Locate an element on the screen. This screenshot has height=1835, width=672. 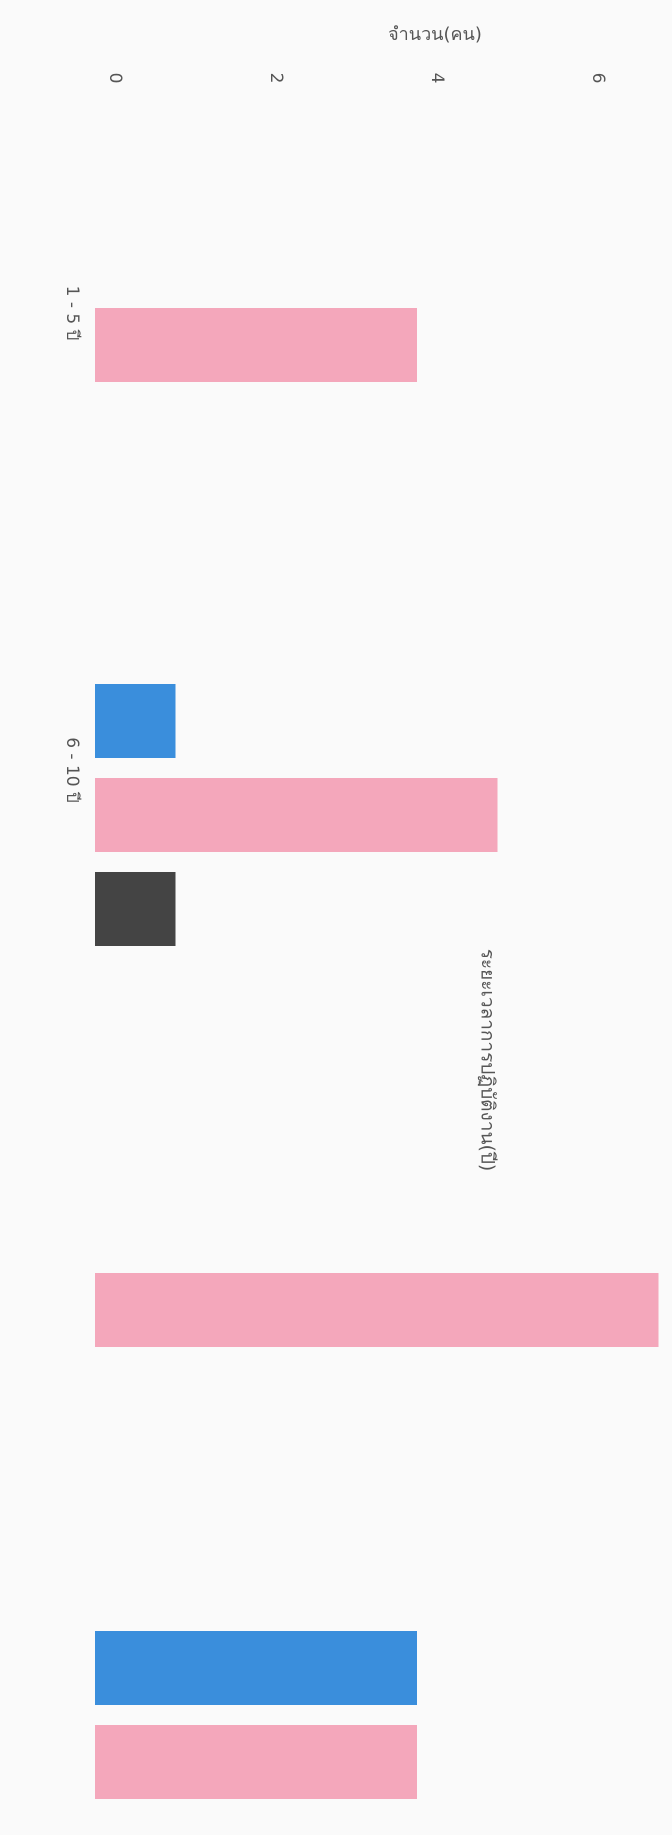
category-tick-label: 1 - 5 ปี is located at coordinates (72, 313).